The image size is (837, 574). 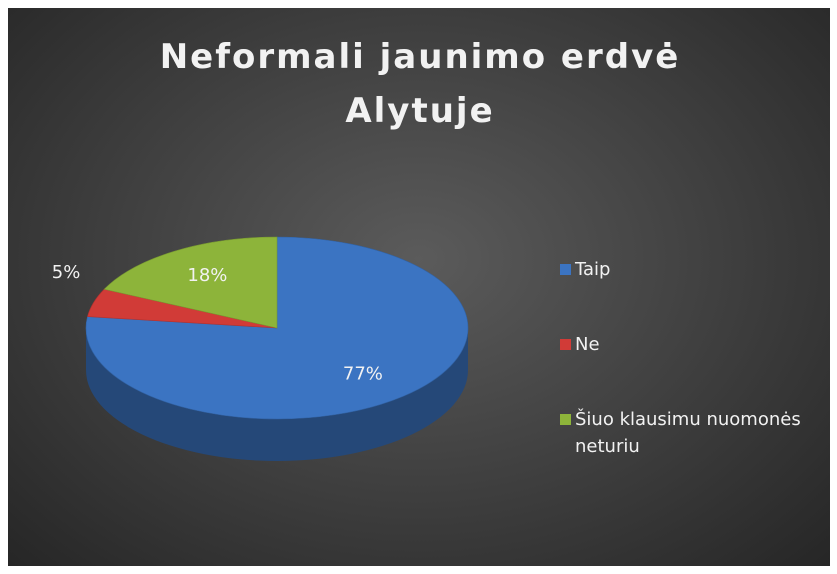 What do you see at coordinates (420, 84) in the screenshot?
I see `chart-title: Neformali jaunimo erdvė Alytuje` at bounding box center [420, 84].